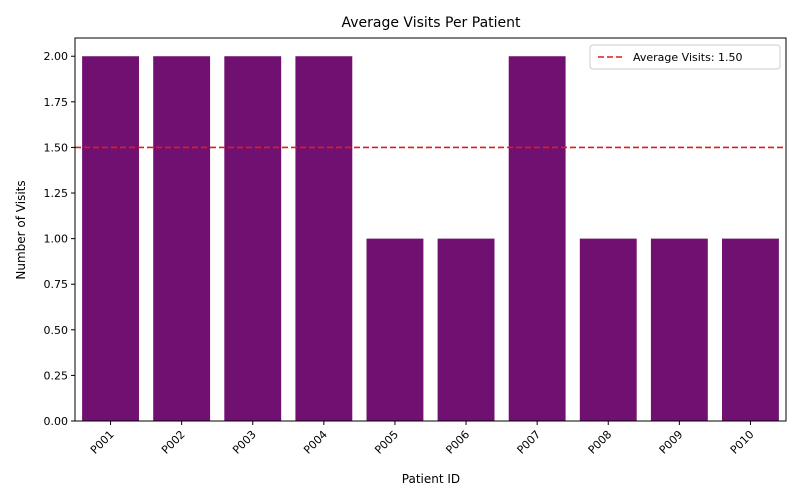 The image size is (800, 504). What do you see at coordinates (56, 239) in the screenshot?
I see `y-tick-label: 1.00` at bounding box center [56, 239].